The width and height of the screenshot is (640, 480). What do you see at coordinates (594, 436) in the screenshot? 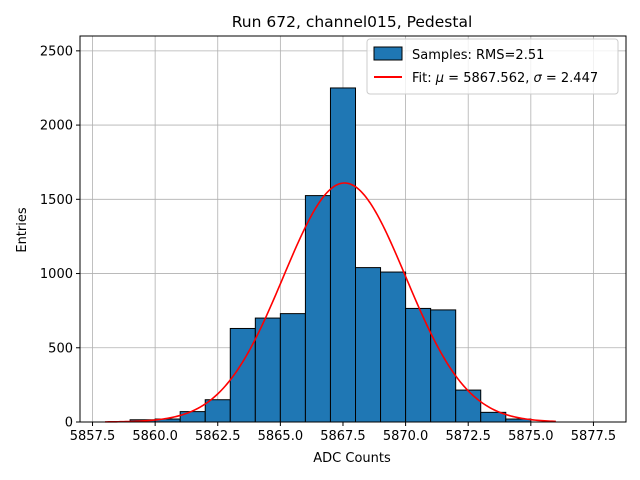
I see `x-tick-label-8: 5877.5` at bounding box center [594, 436].